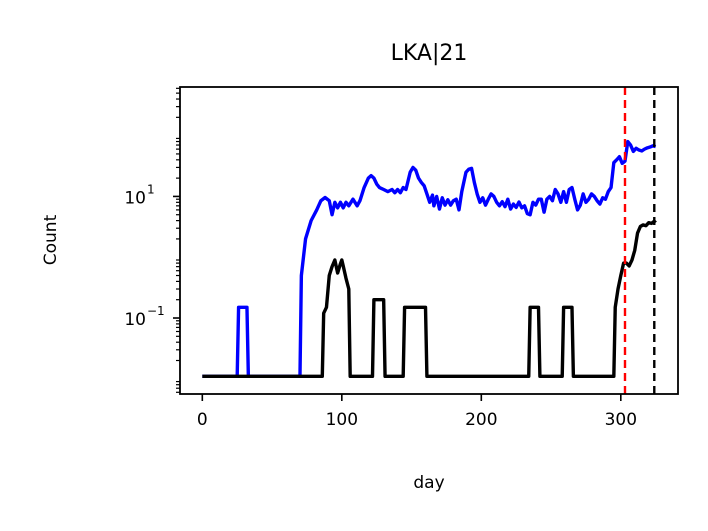 Image resolution: width=708 pixels, height=531 pixels. What do you see at coordinates (156, 311) in the screenshot?
I see `y-tick-exponent-0: −1` at bounding box center [156, 311].